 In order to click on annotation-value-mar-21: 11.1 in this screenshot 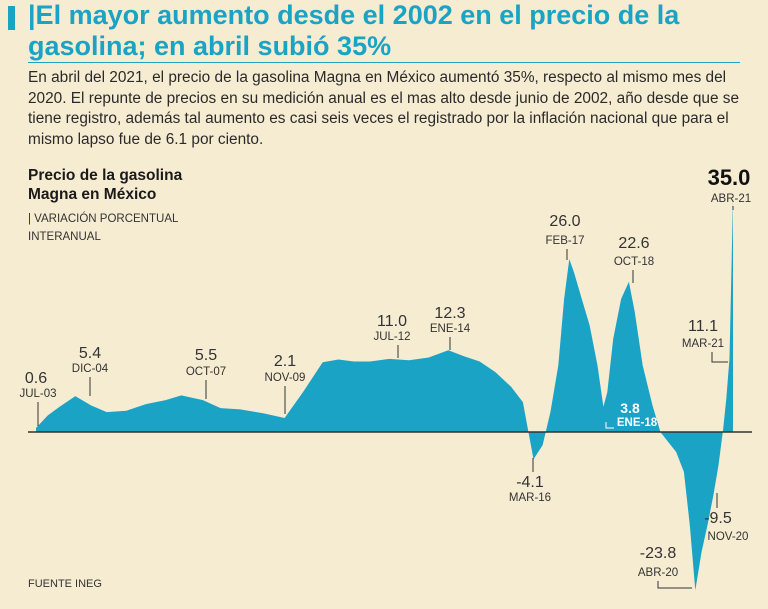, I will do `click(703, 326)`.